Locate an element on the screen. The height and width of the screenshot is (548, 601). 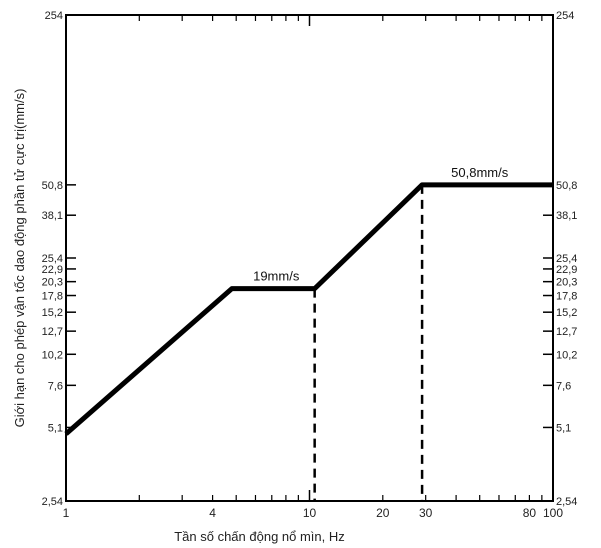
annotation-label: 50,8mm/s is located at coordinates (480, 172).